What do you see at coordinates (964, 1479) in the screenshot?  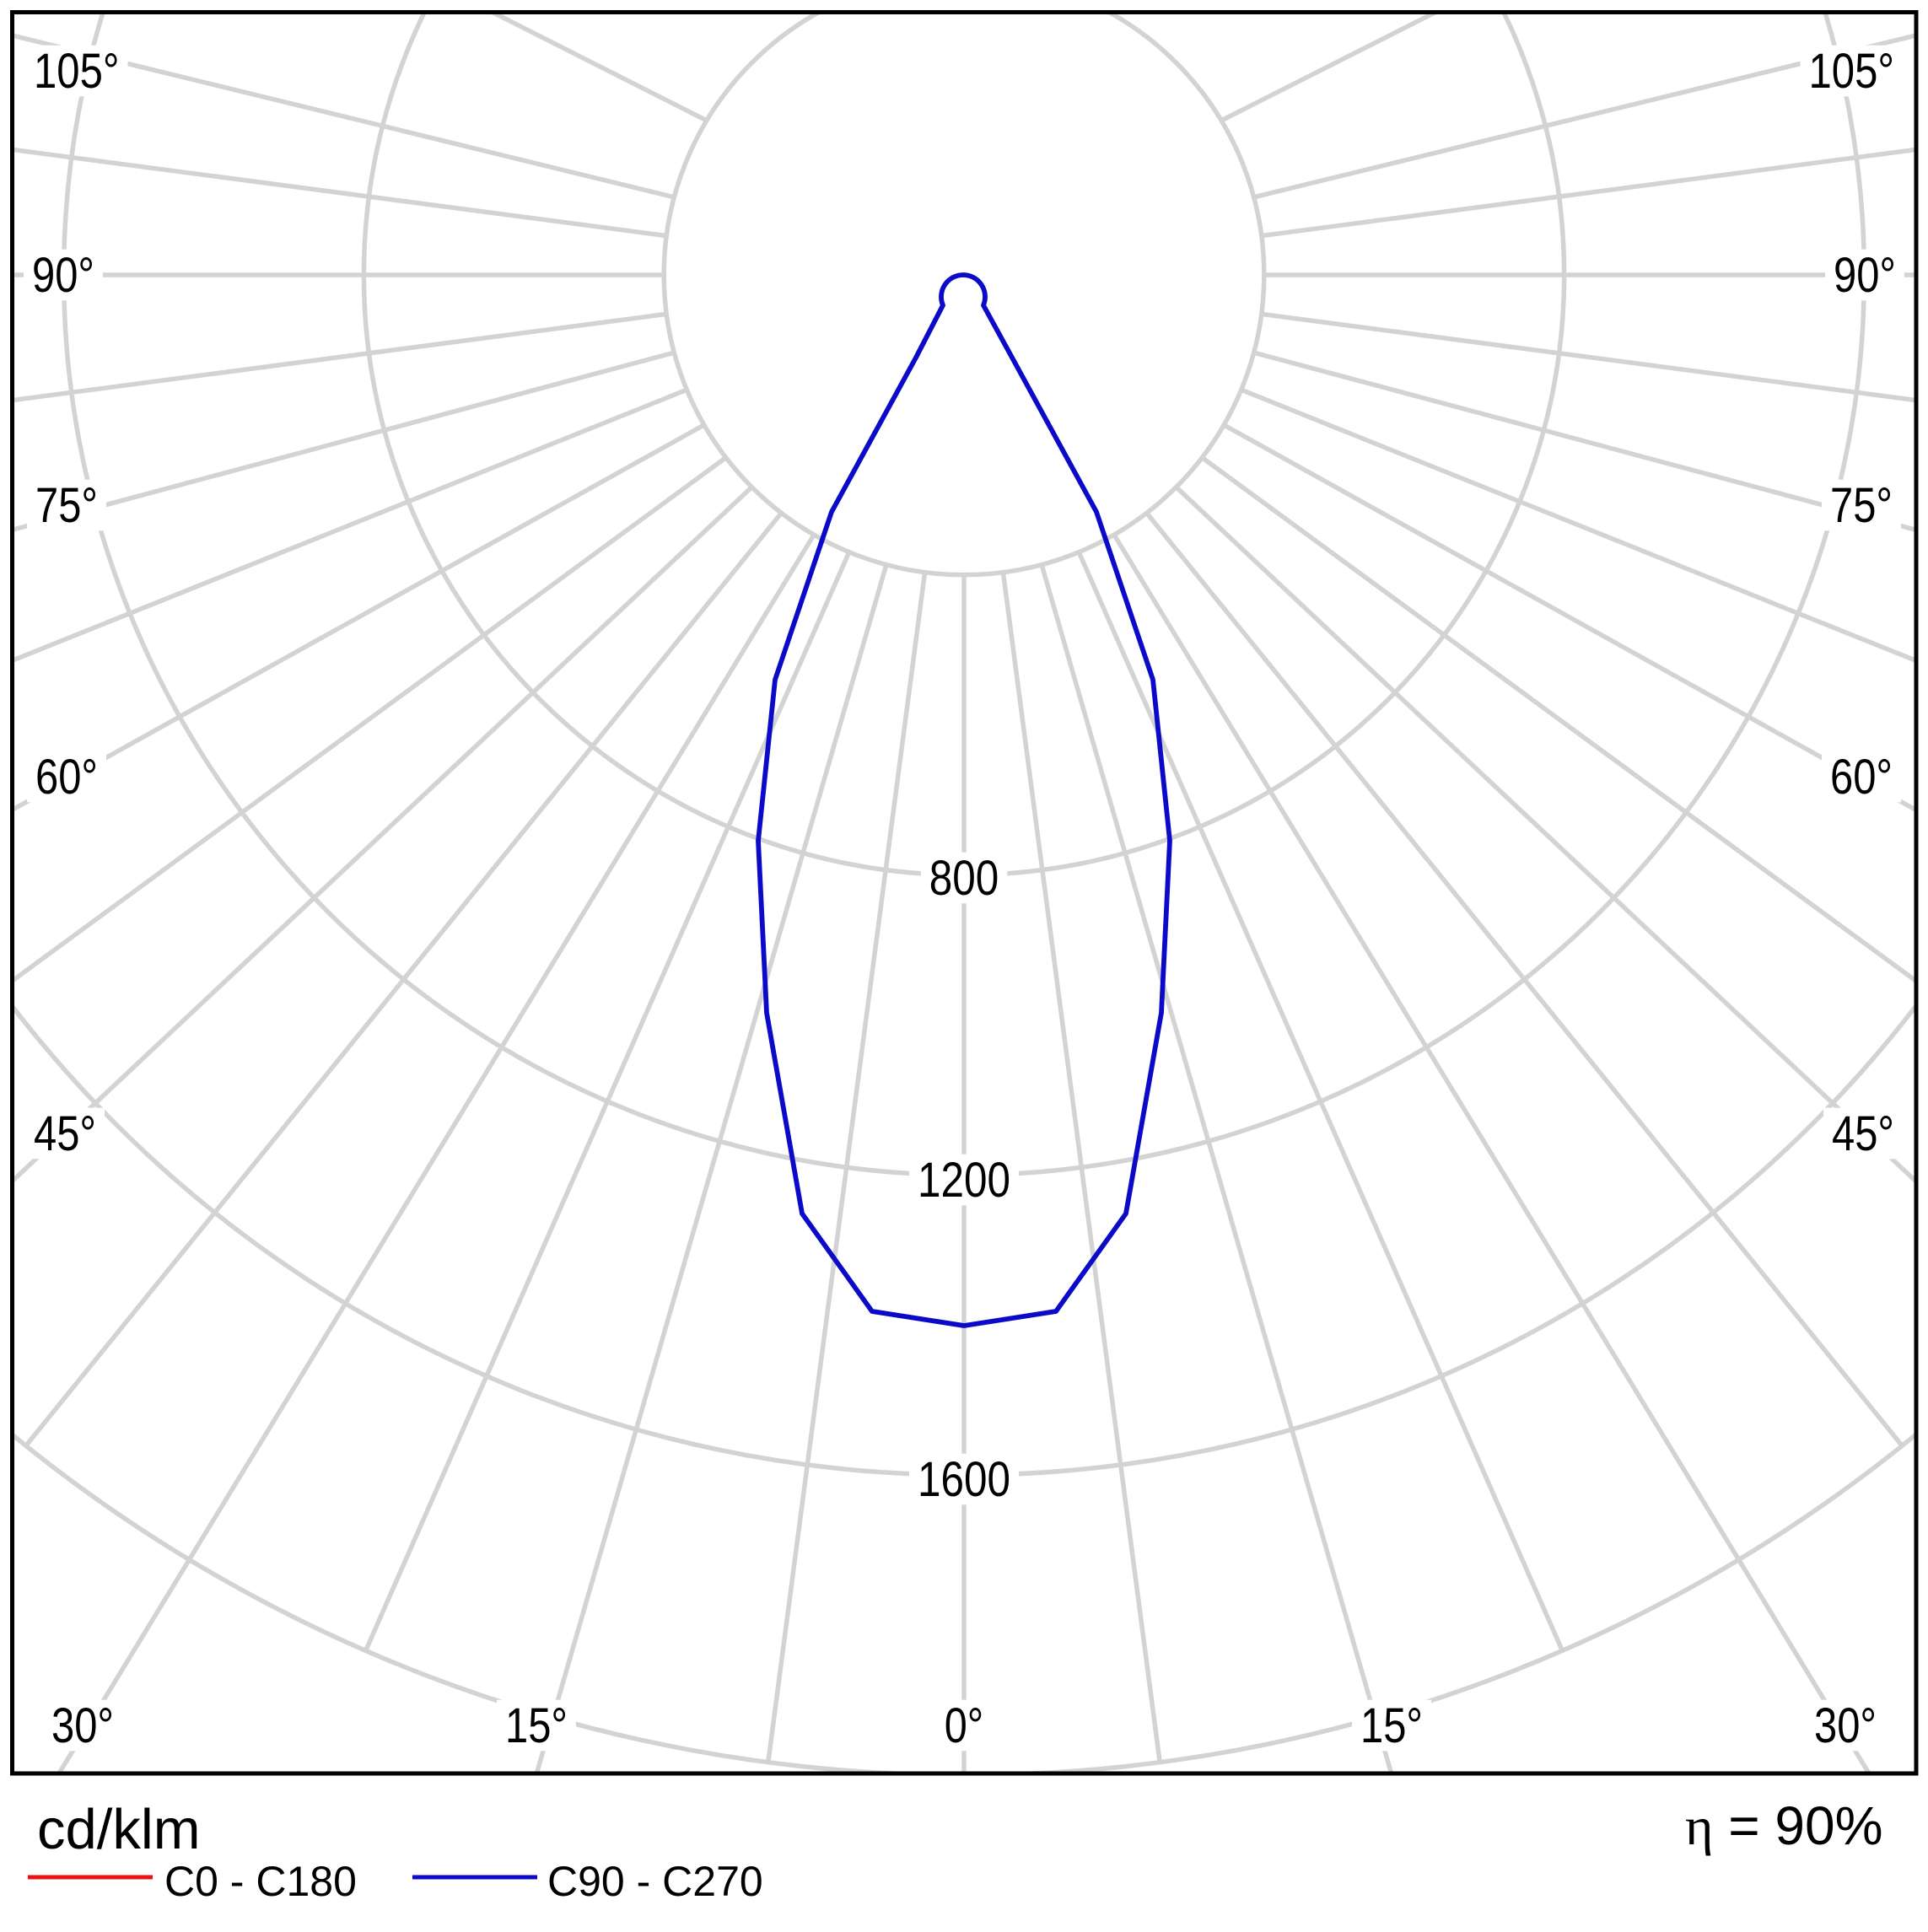 I see `svg-text: 1600` at bounding box center [964, 1479].